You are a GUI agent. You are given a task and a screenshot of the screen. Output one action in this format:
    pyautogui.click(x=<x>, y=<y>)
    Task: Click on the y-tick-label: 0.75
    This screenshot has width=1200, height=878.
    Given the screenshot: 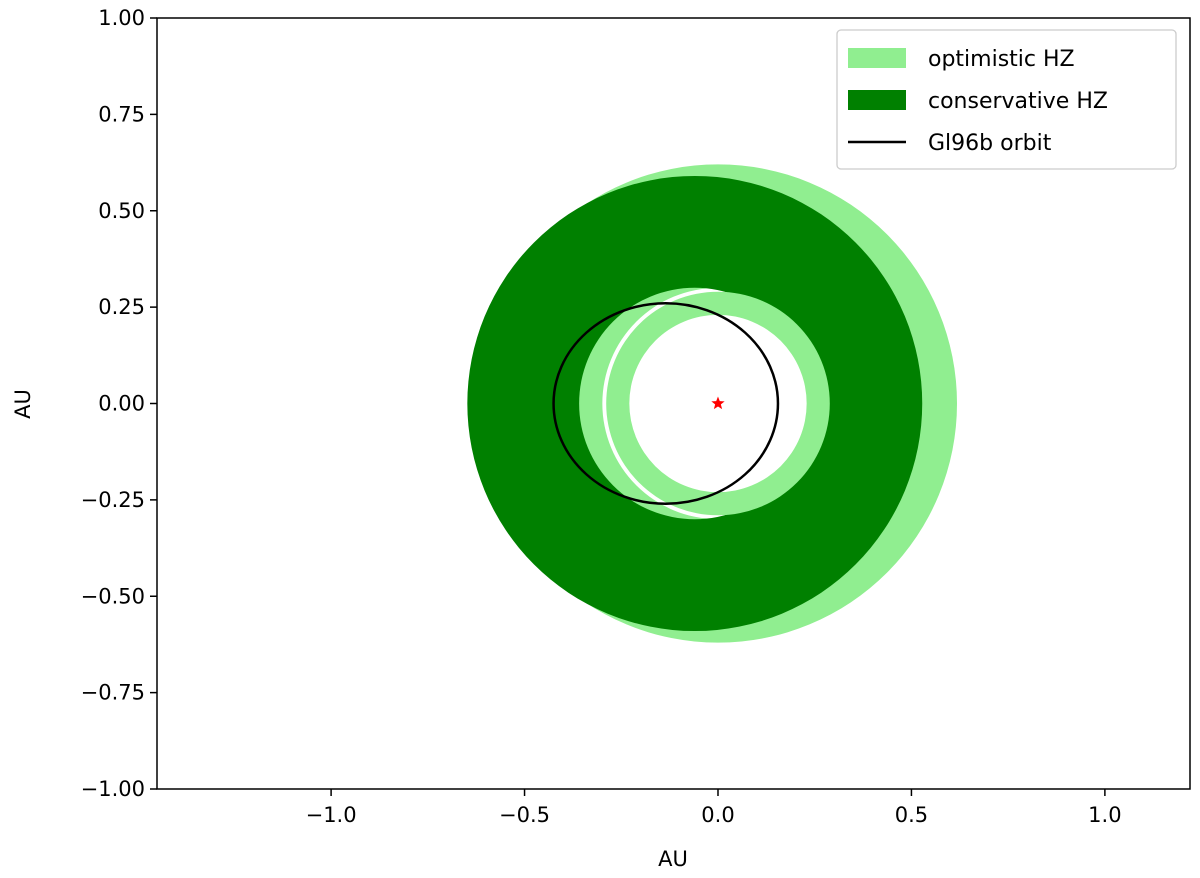 What is the action you would take?
    pyautogui.click(x=121, y=114)
    